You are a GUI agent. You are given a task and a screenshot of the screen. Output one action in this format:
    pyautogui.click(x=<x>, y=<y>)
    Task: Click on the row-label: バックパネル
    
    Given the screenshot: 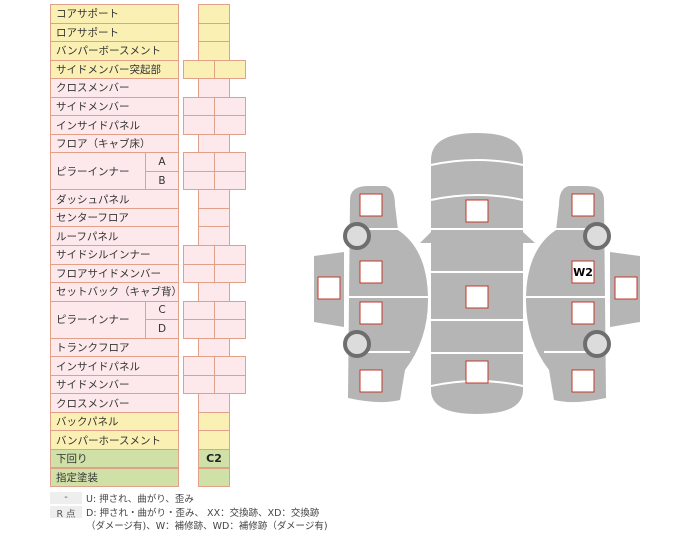 What is the action you would take?
    pyautogui.click(x=114, y=421)
    